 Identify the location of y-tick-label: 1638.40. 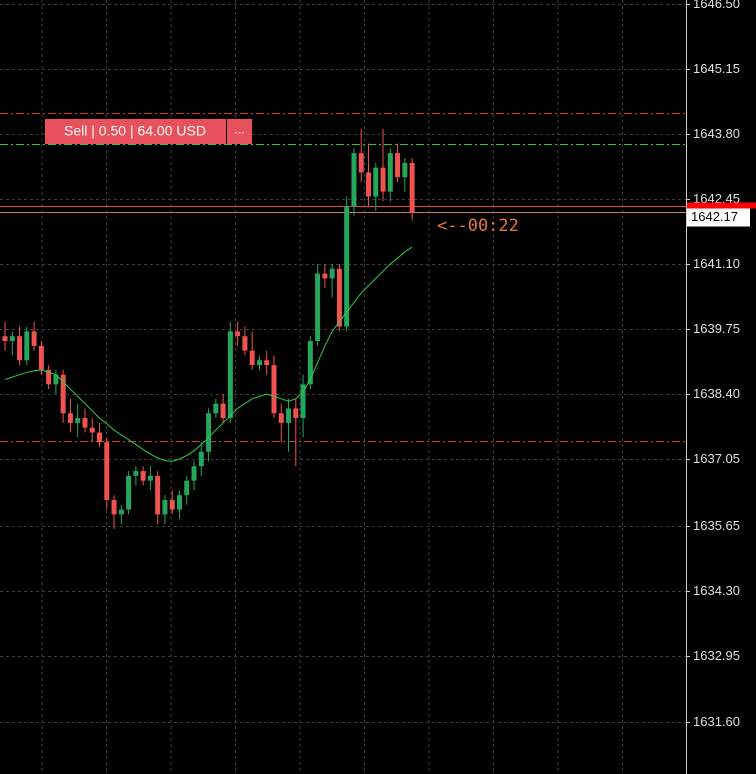
(716, 393).